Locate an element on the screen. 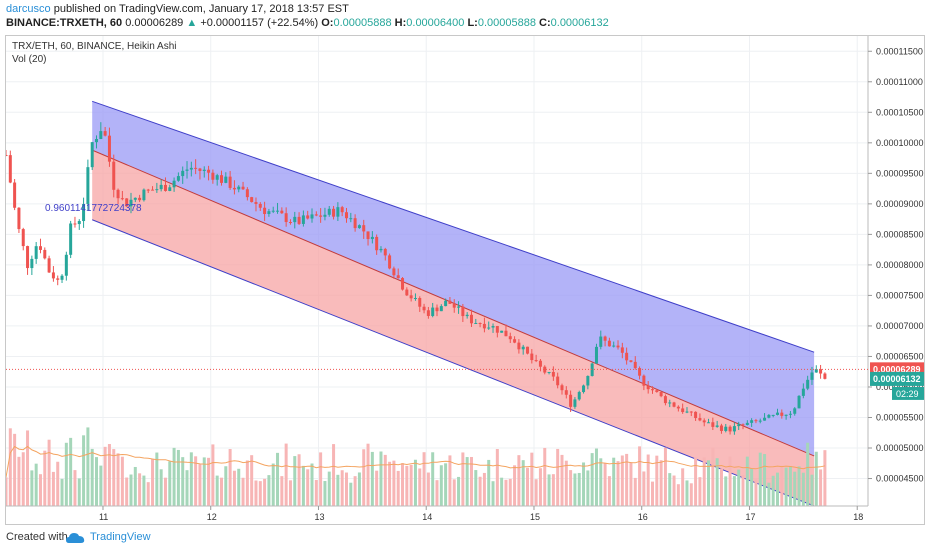 Image resolution: width=932 pixels, height=550 pixels. price-tick-label: 0.00008000 is located at coordinates (900, 265).